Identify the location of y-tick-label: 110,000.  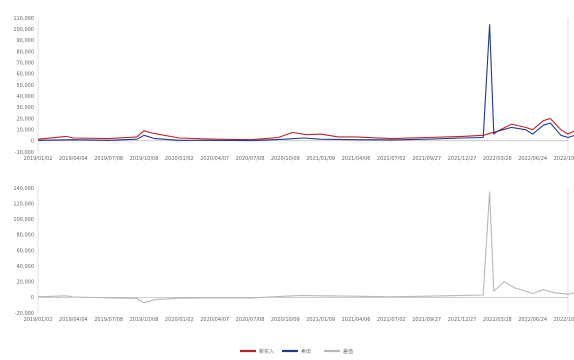
(23, 19).